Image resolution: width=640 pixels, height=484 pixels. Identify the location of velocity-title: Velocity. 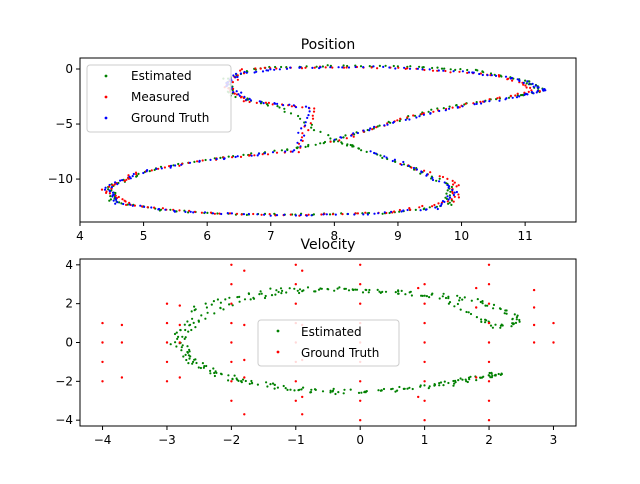
(328, 245).